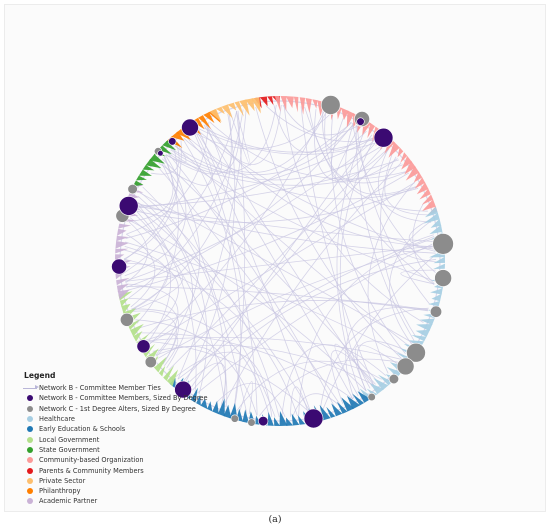  Describe the element at coordinates (40, 375) in the screenshot. I see `legend-title: Legend` at that location.